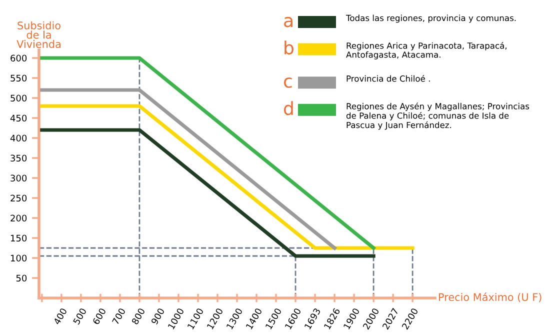 The height and width of the screenshot is (333, 555). Describe the element at coordinates (490, 297) in the screenshot. I see `x-axis-title: Precio Máximo (U F)` at that location.